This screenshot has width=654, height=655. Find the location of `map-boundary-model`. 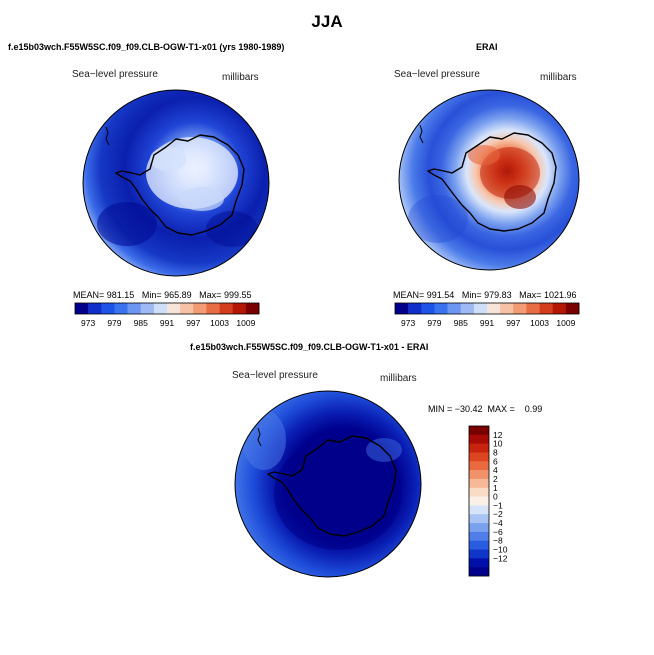

map-boundary-model is located at coordinates (176, 183).